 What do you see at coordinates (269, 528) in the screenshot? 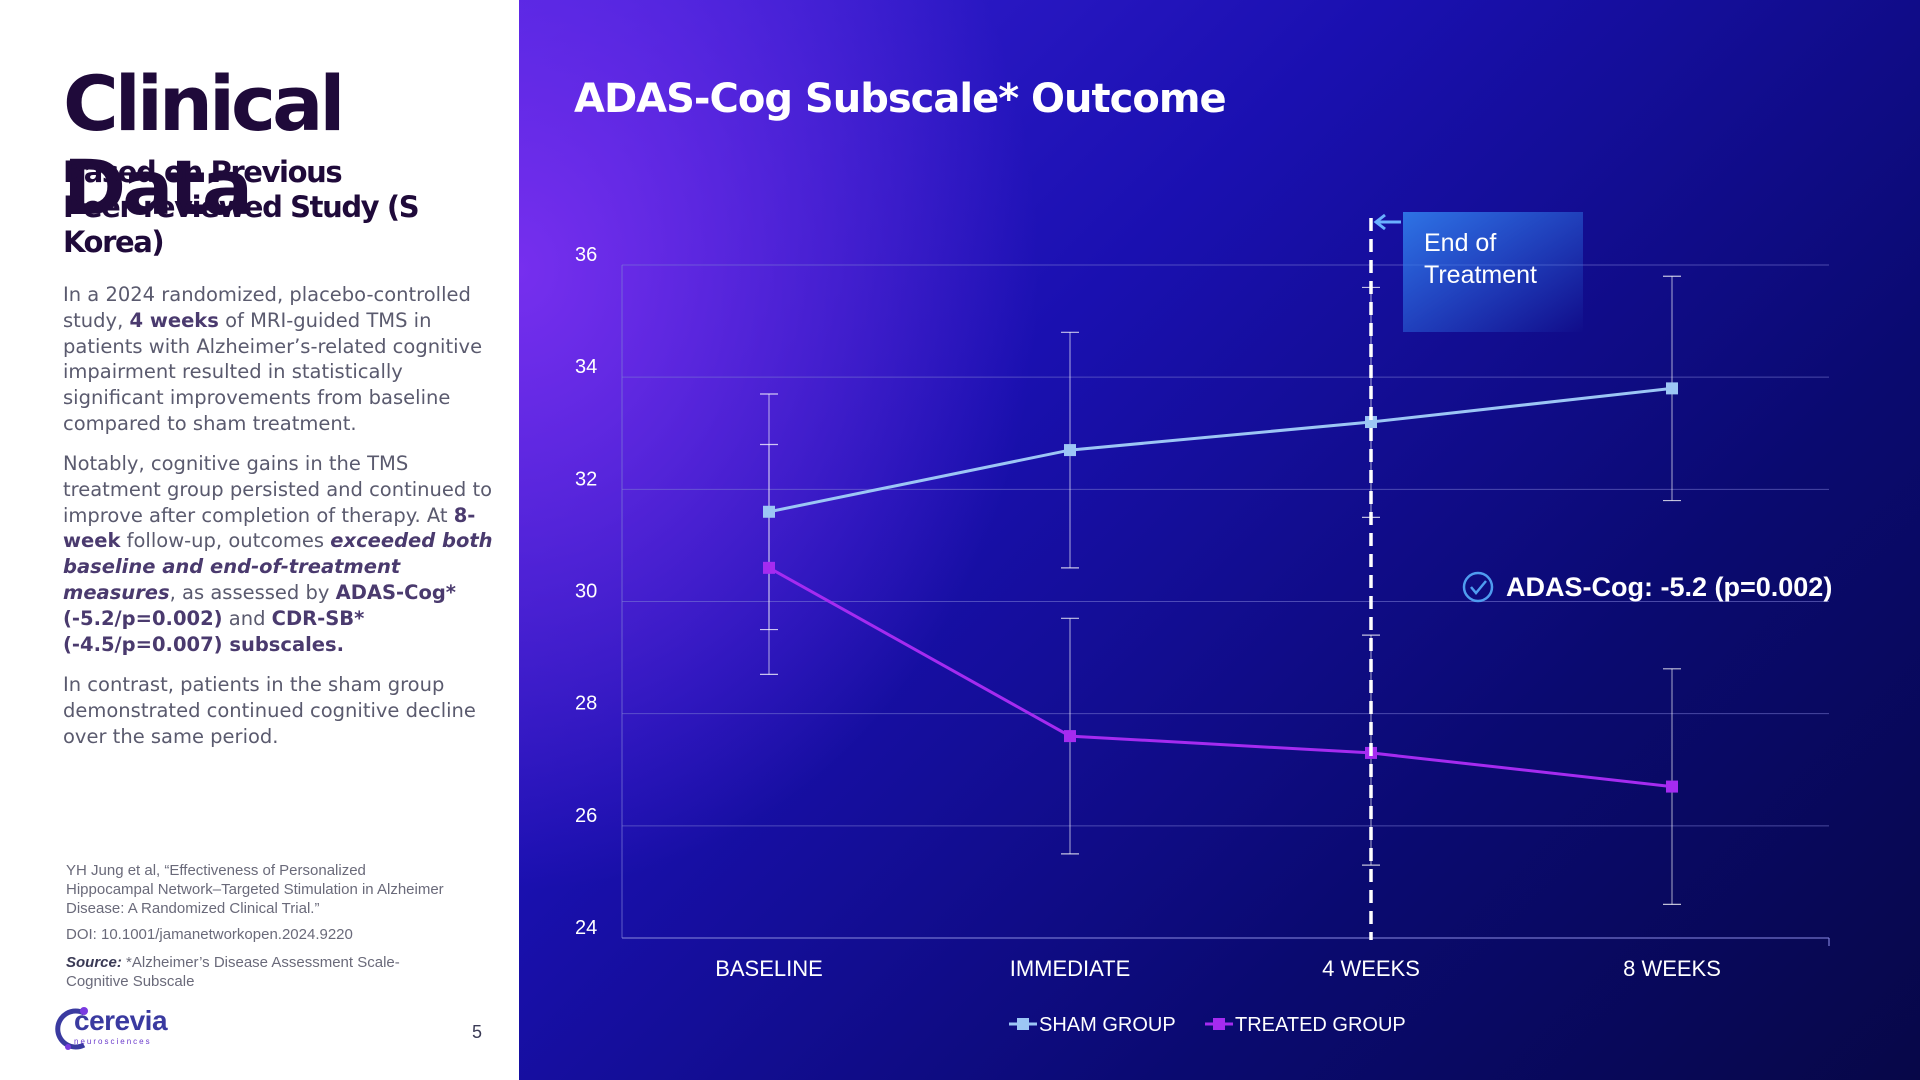
I see `p2-8-week: 8-week` at bounding box center [269, 528].